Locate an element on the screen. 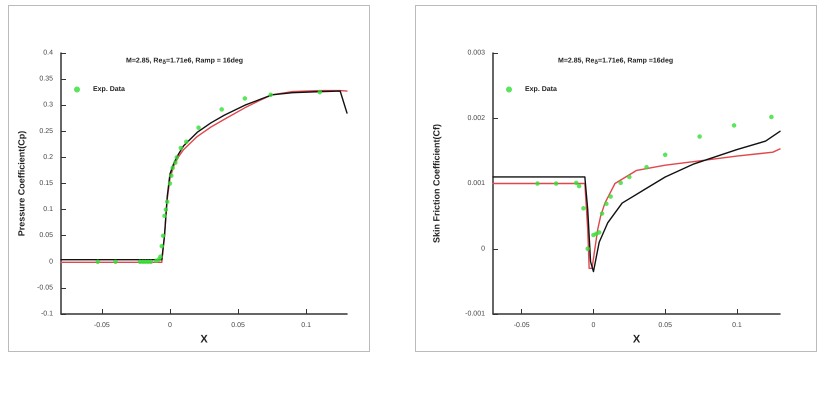 The height and width of the screenshot is (402, 822). y-axis-title: Skin Friction Coefficient(Cf) is located at coordinates (437, 183).